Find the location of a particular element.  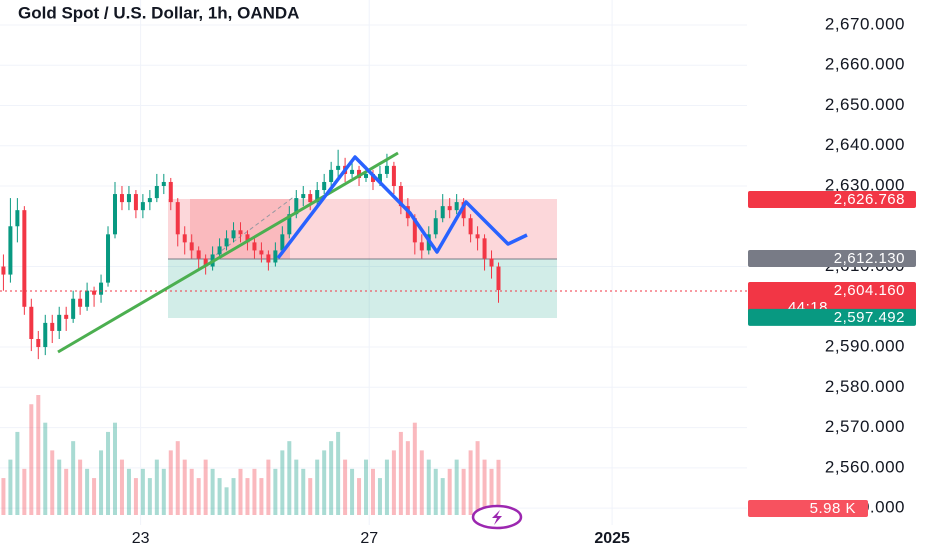

x-tick-label: 2025 is located at coordinates (612, 538).